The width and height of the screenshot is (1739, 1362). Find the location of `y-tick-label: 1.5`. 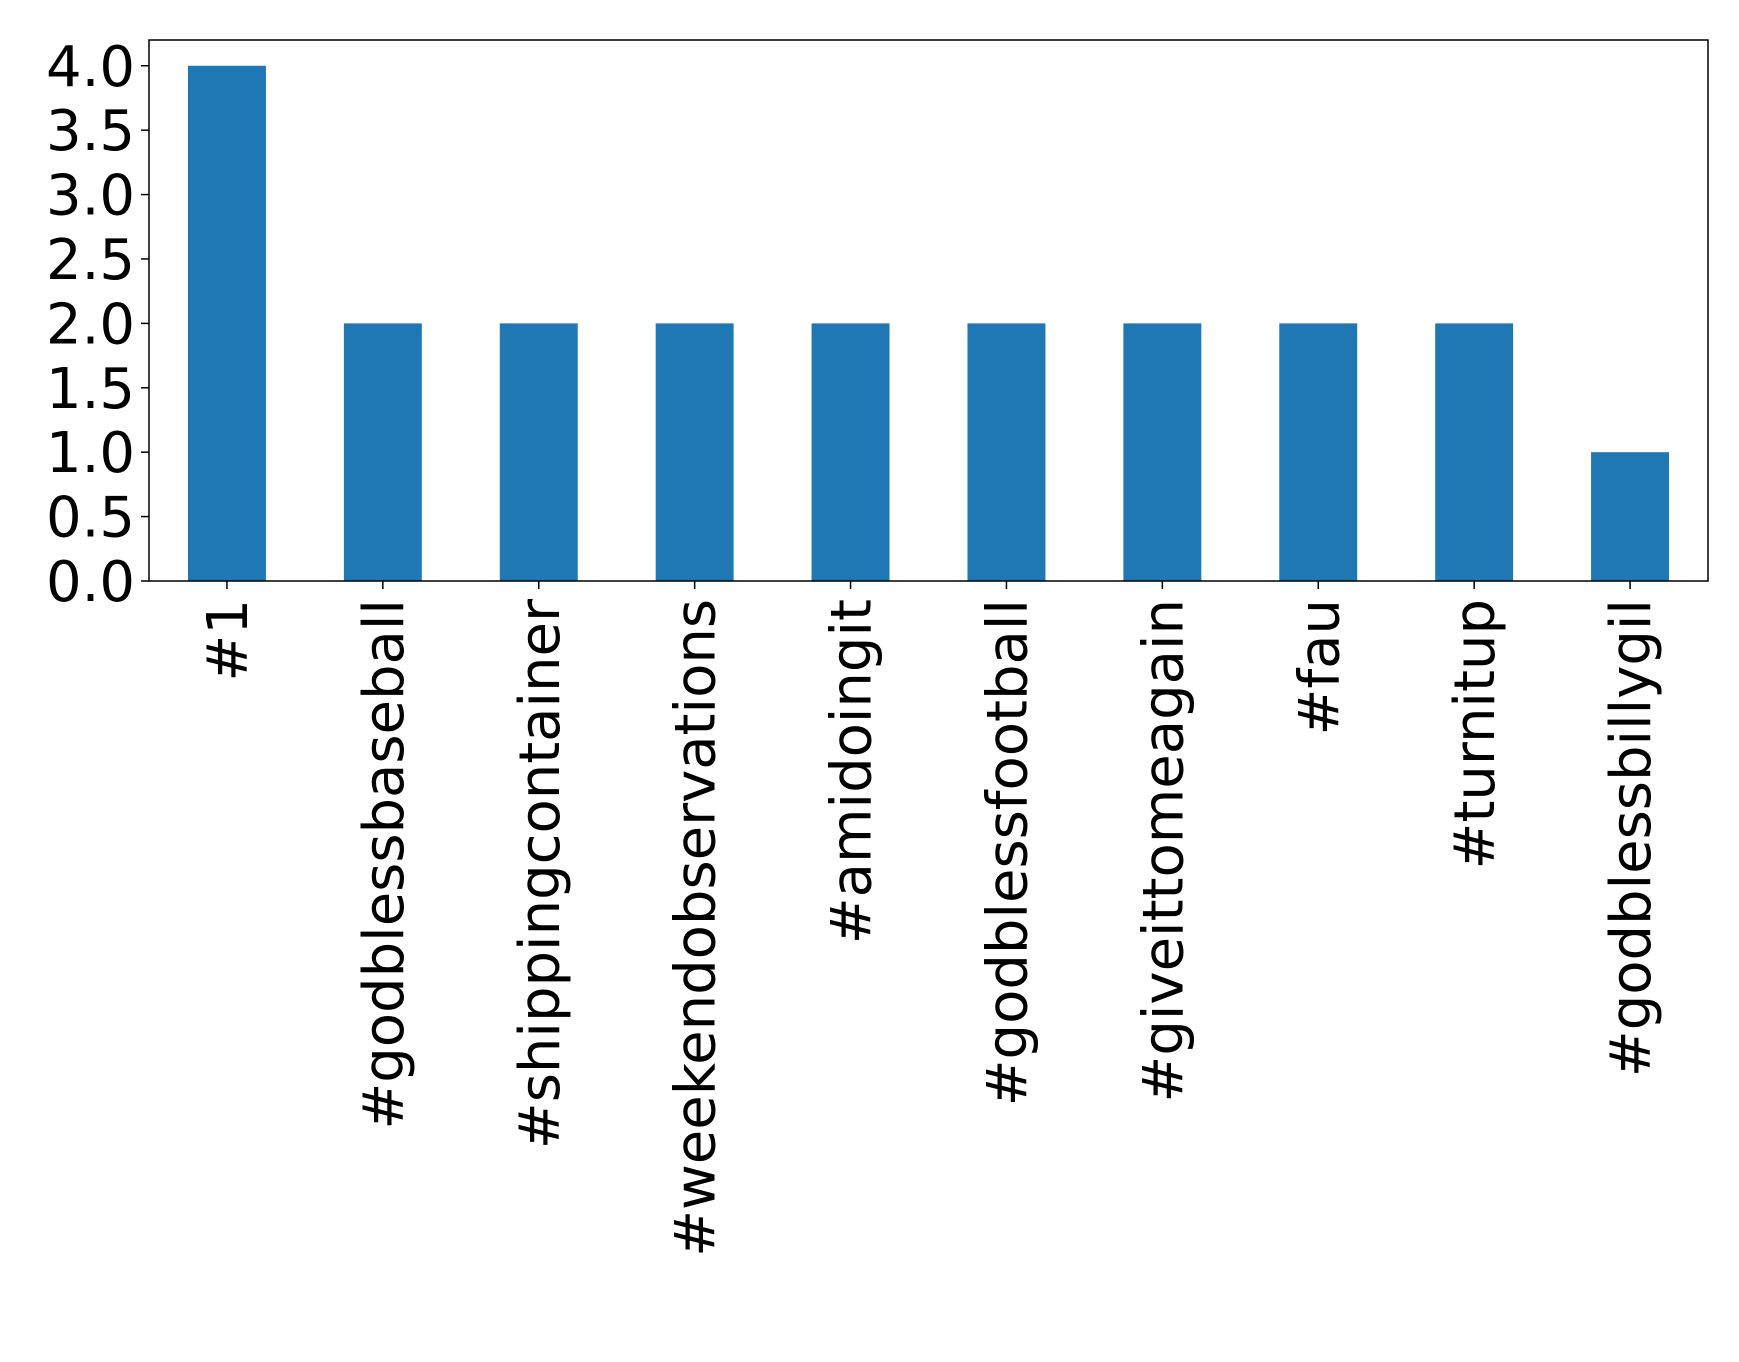

y-tick-label: 1.5 is located at coordinates (90, 389).